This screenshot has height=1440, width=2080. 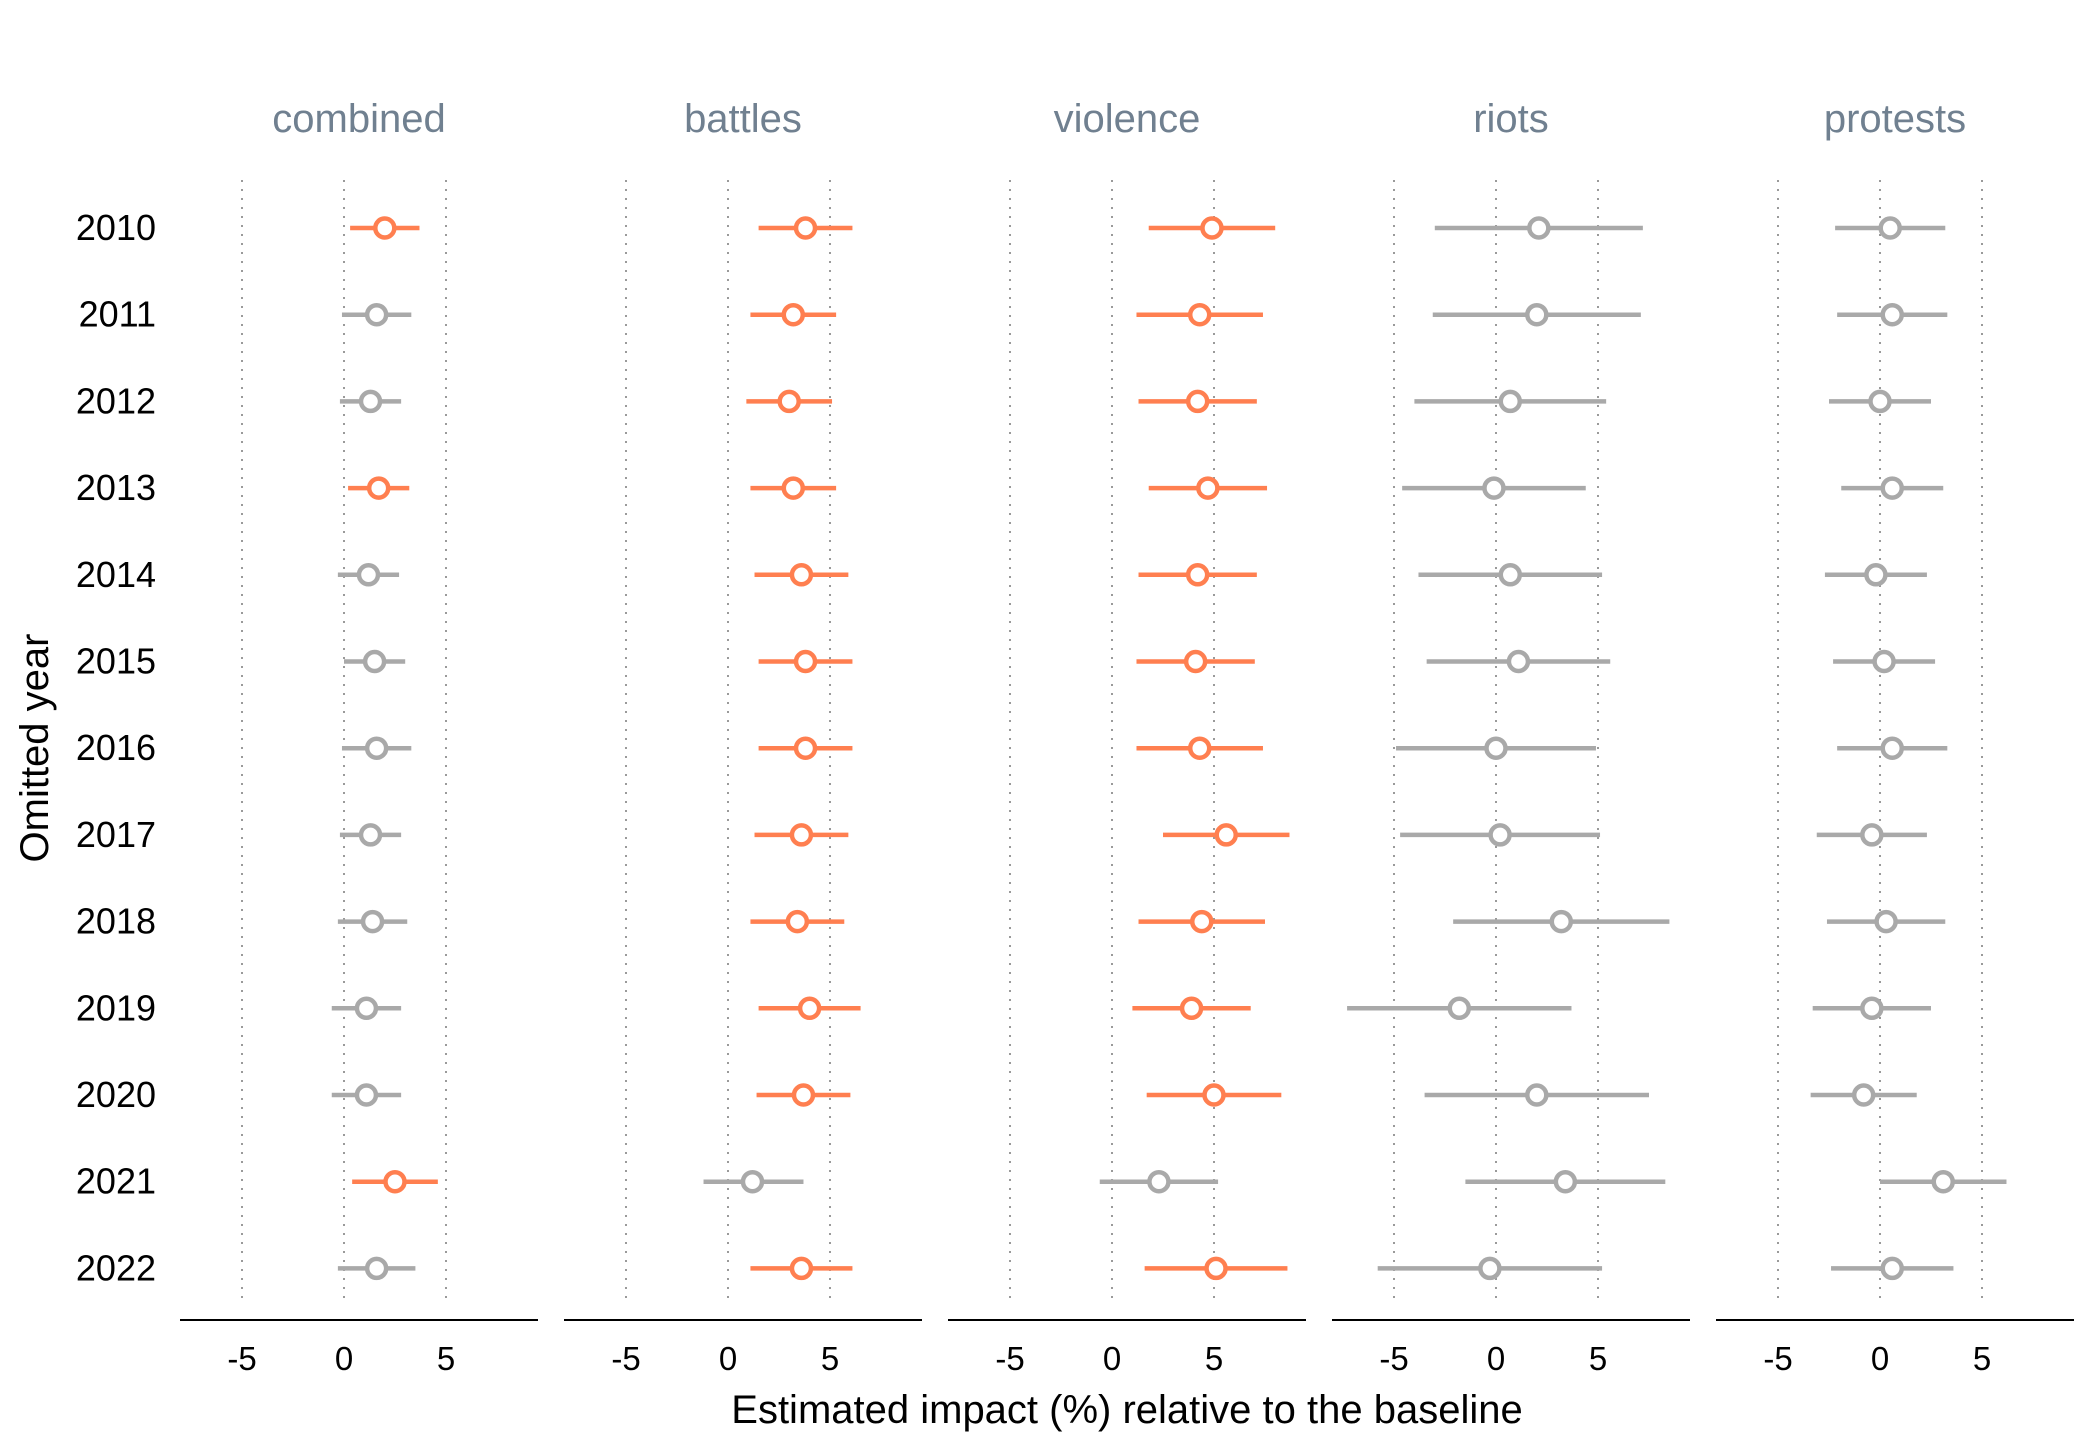 I want to click on y-tick-label: 2014, so click(x=116, y=574).